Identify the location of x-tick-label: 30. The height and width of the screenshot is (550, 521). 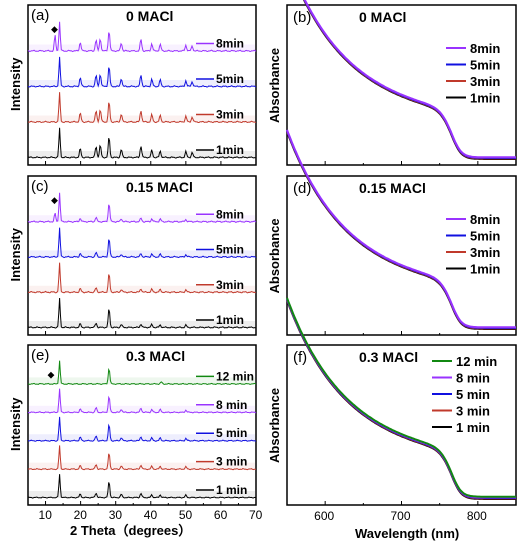
(116, 515).